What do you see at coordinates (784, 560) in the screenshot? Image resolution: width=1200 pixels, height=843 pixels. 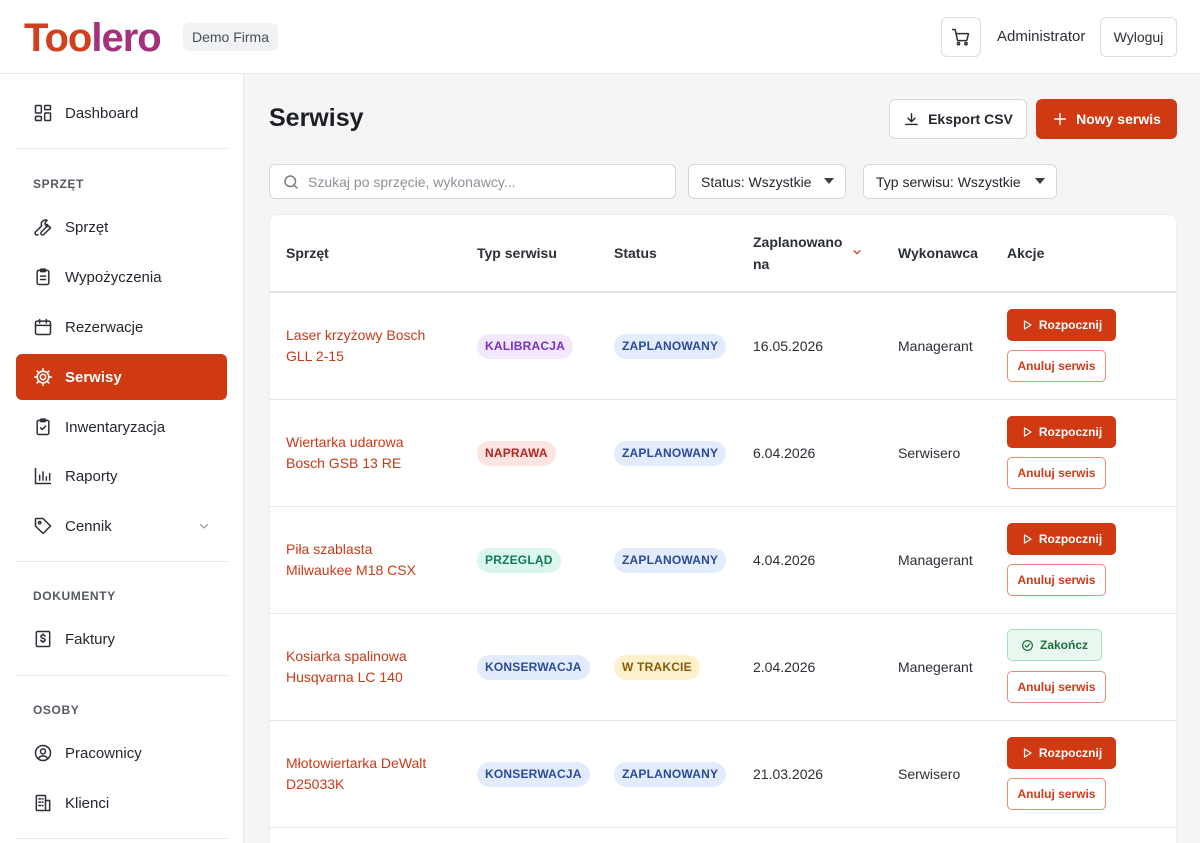 I see `date-cell: 4.04.2026` at bounding box center [784, 560].